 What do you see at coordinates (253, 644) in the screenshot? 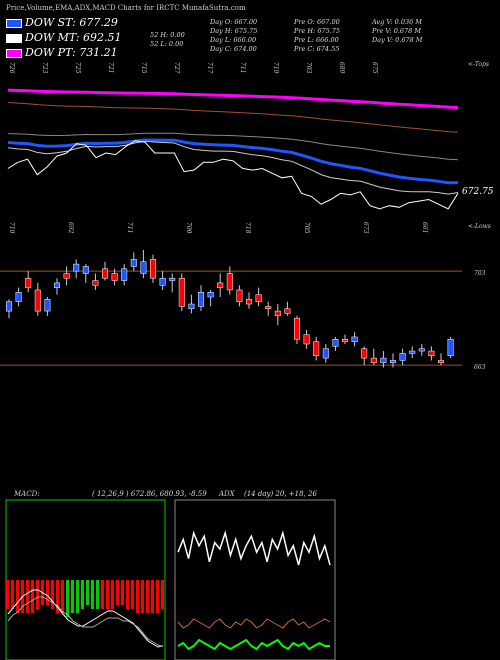
I see `plus-di-line` at bounding box center [253, 644].